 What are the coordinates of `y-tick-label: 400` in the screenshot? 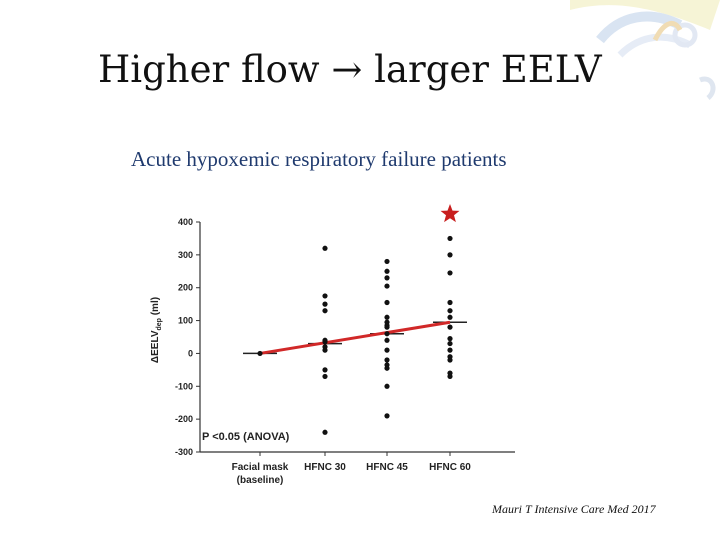 It's located at (185, 222).